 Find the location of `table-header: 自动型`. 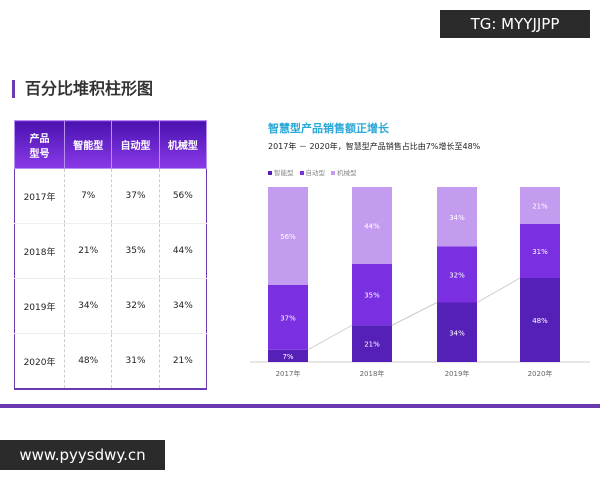

table-header: 自动型 is located at coordinates (135, 144).